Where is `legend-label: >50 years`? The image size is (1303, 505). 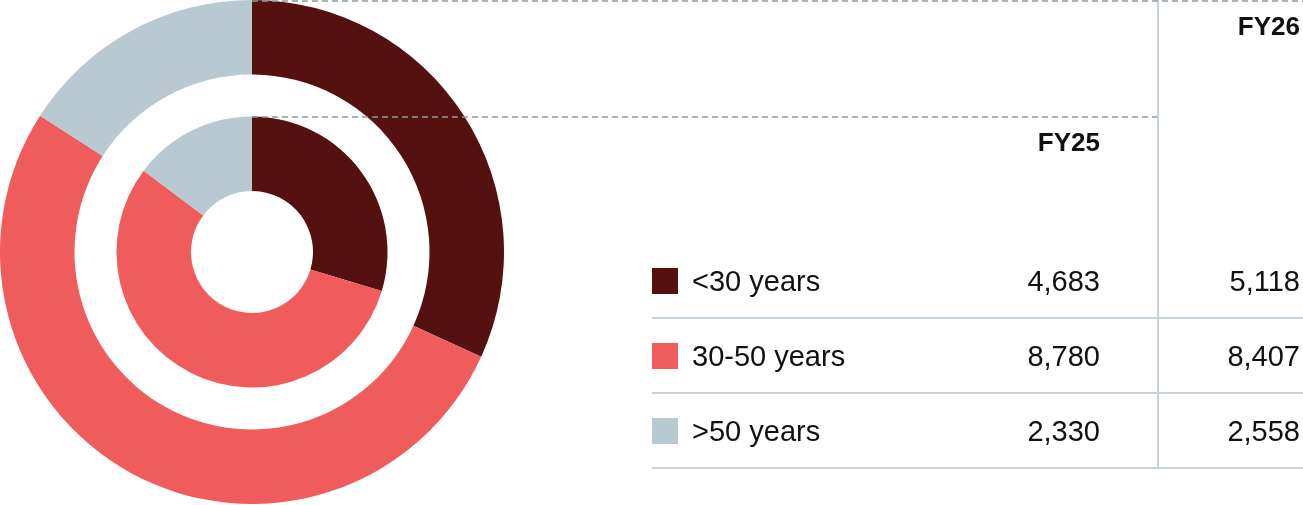 legend-label: >50 years is located at coordinates (756, 430).